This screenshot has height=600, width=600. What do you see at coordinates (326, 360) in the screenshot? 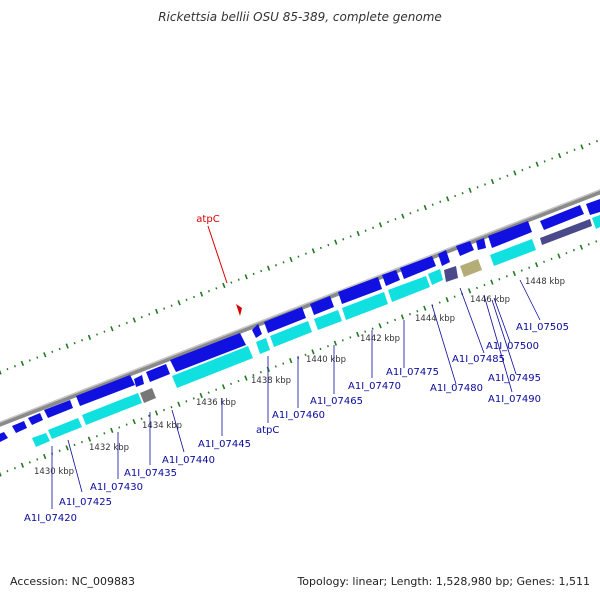
I see `scale-label: 1440 kbp` at bounding box center [326, 360].